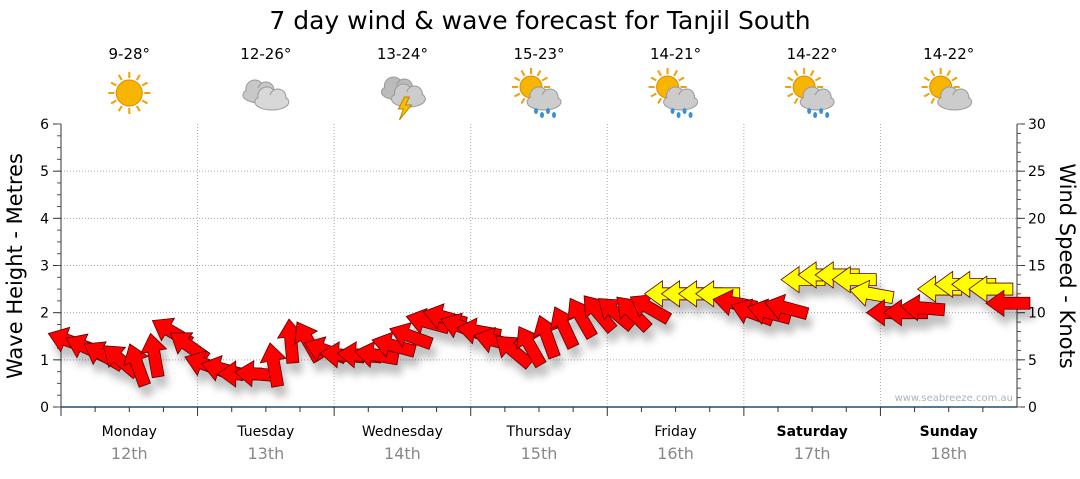 Image resolution: width=1080 pixels, height=479 pixels. Describe the element at coordinates (812, 453) in the screenshot. I see `day-date: 17th` at that location.